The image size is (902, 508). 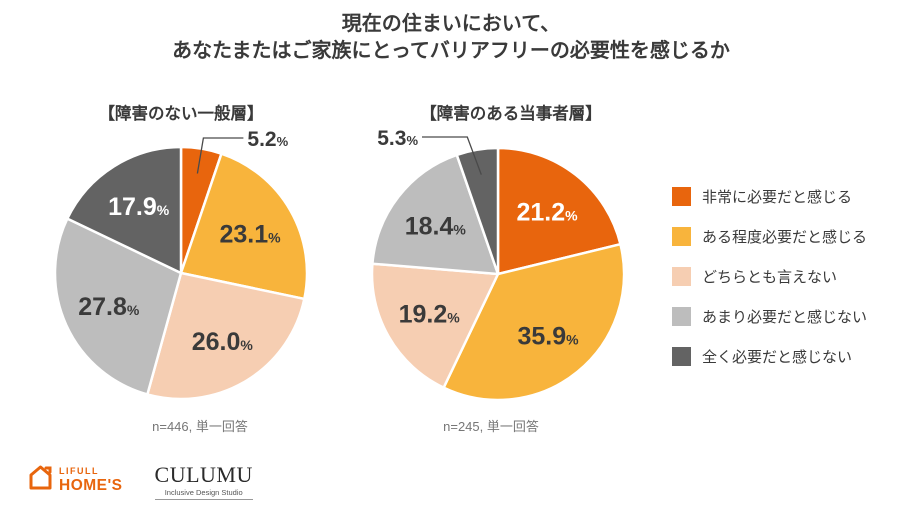 What do you see at coordinates (451, 38) in the screenshot?
I see `page-title: 現在の住まいにおいて、 あなたまたはご家族にとってバリアフリーの必要性を感じるか` at bounding box center [451, 38].